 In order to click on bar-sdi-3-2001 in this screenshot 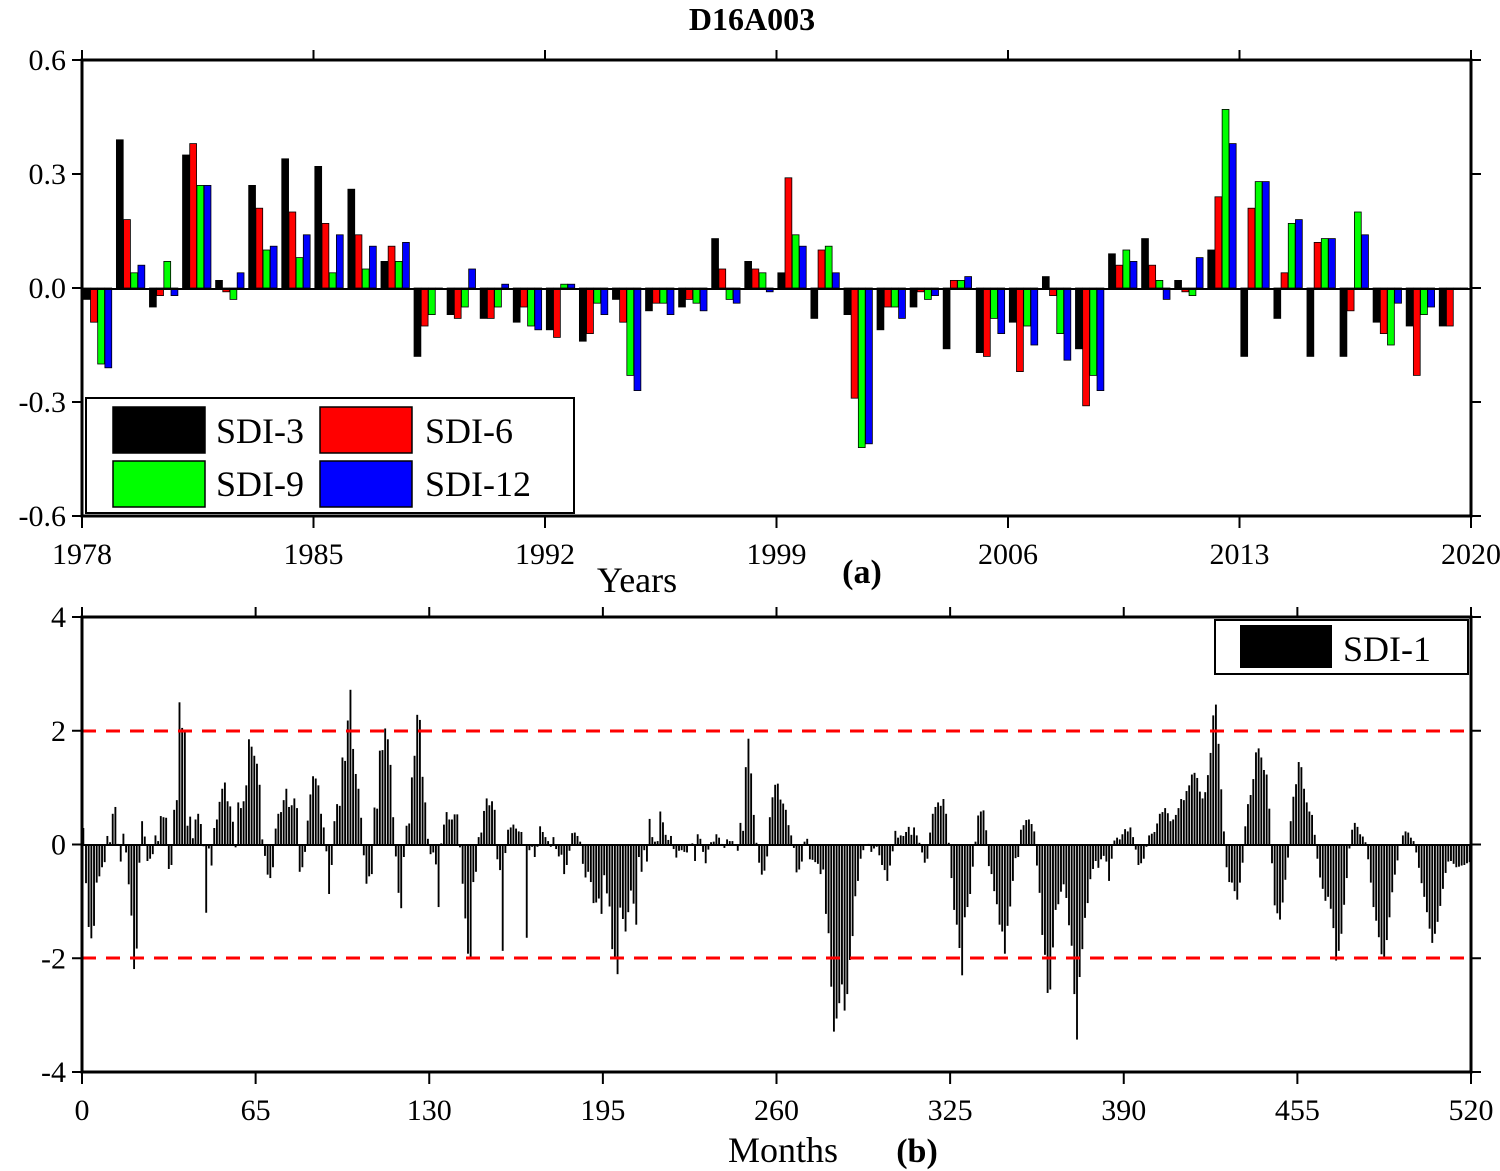, I will do `click(847, 301)`.